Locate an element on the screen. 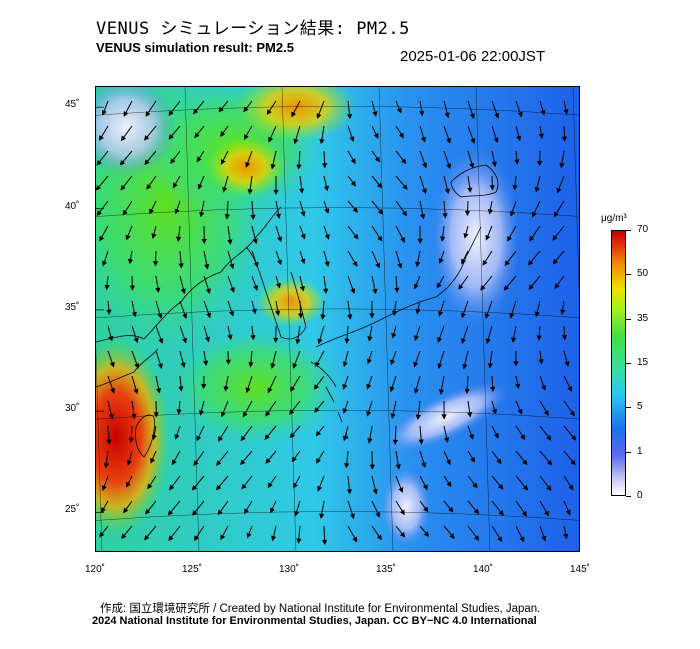 The image size is (700, 649). legend-tick-label: 15 is located at coordinates (643, 362).